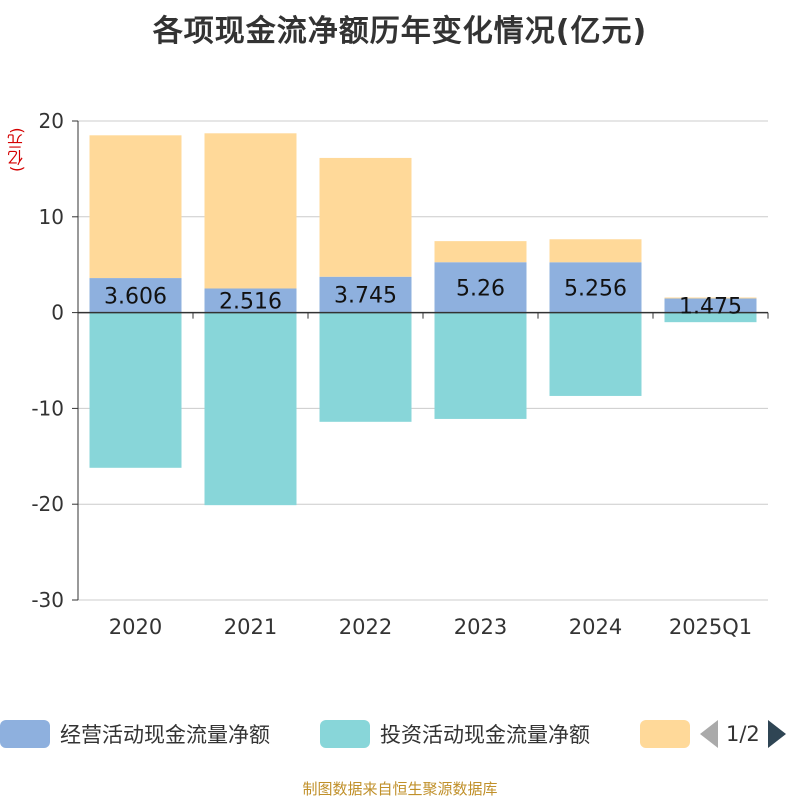 This screenshot has width=800, height=800. What do you see at coordinates (365, 217) in the screenshot?
I see `bar-series-2-2022` at bounding box center [365, 217].